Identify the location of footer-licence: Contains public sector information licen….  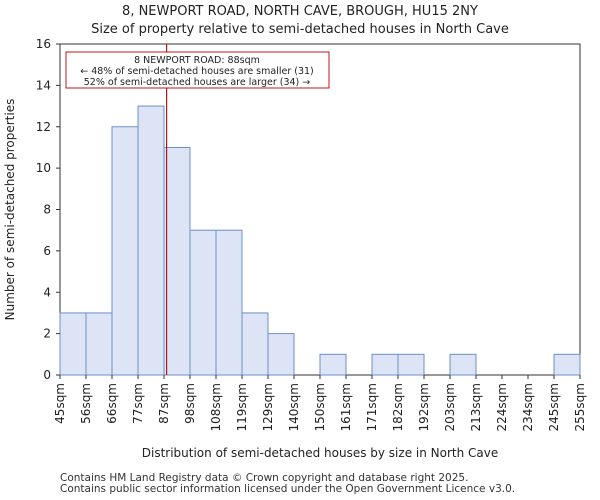
(288, 489).